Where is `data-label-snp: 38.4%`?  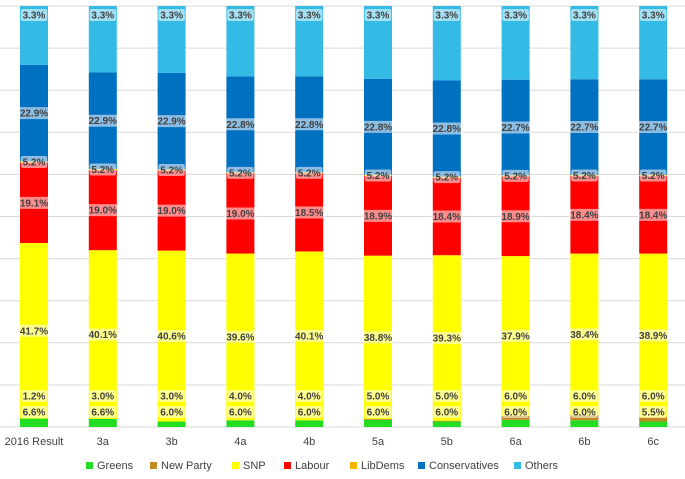
data-label-snp: 38.4% is located at coordinates (584, 335).